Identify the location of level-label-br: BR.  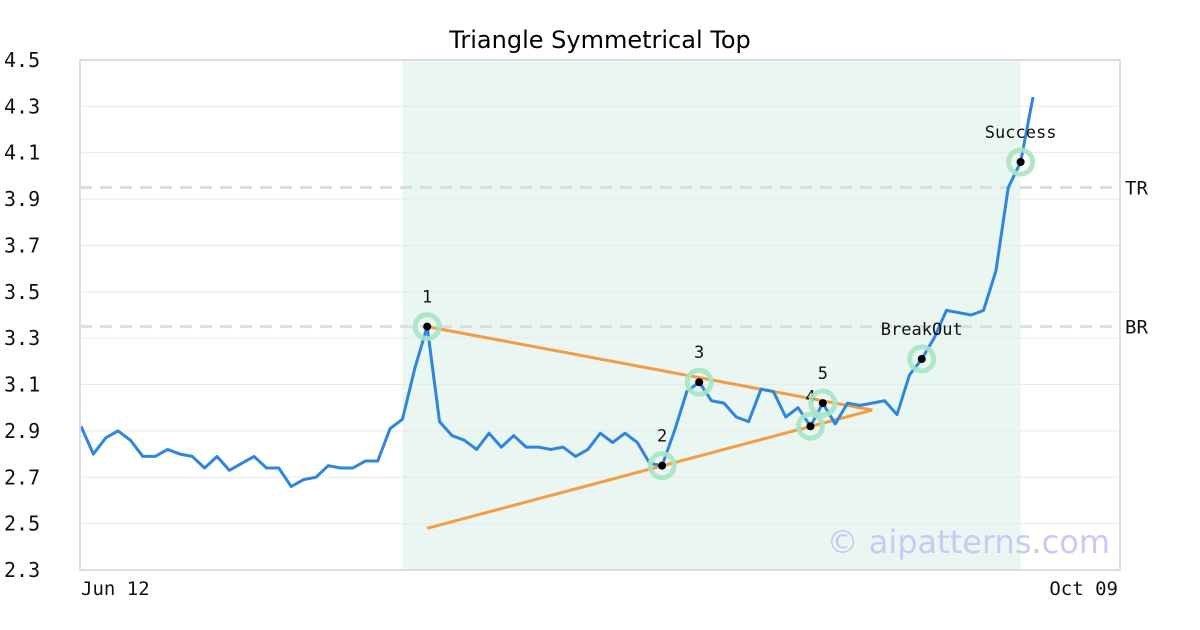
(1136, 328).